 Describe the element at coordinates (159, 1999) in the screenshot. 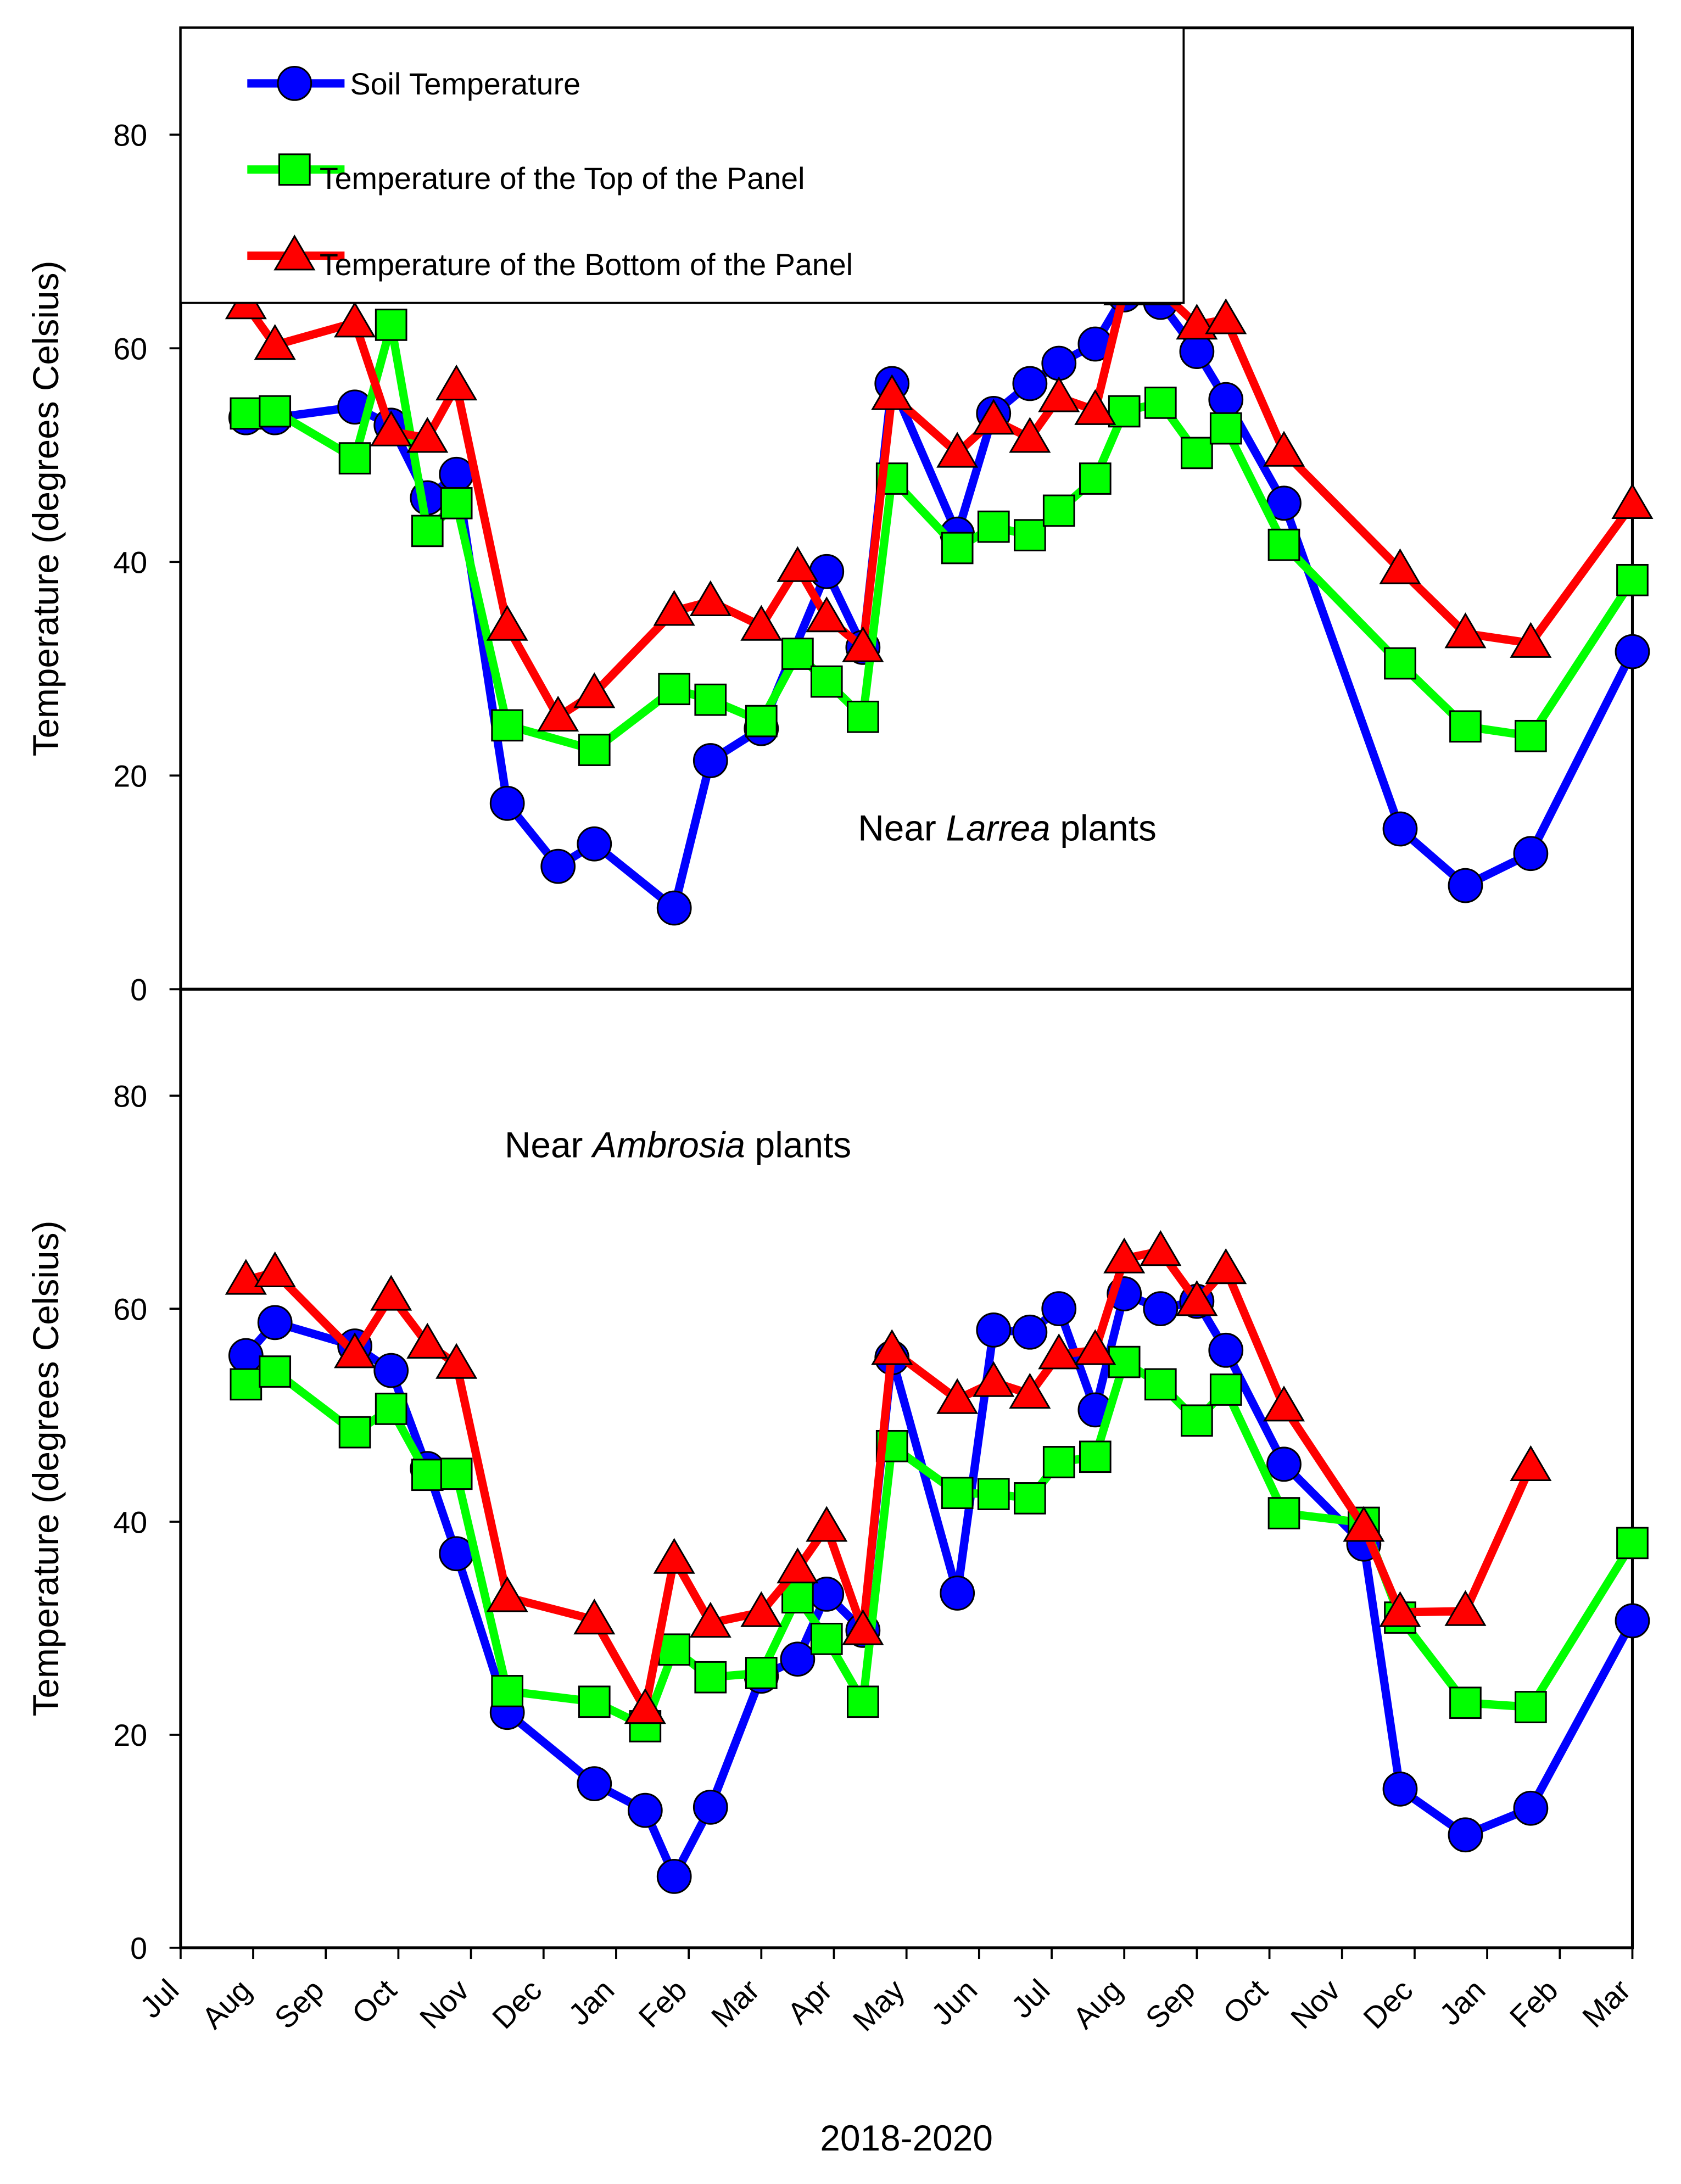

I see `x-tick-label: Jul` at that location.